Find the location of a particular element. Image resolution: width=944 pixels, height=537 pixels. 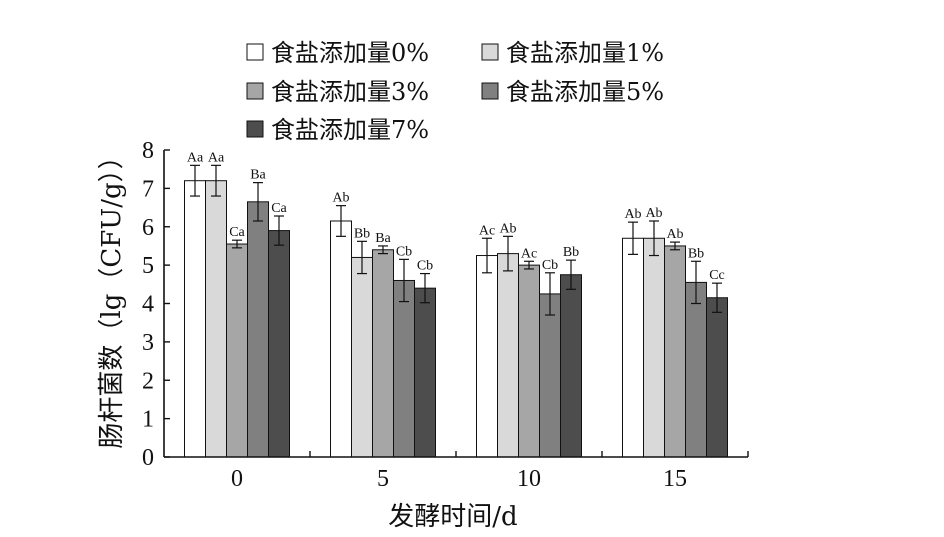

y-tick-label: 7 is located at coordinates (148, 189).